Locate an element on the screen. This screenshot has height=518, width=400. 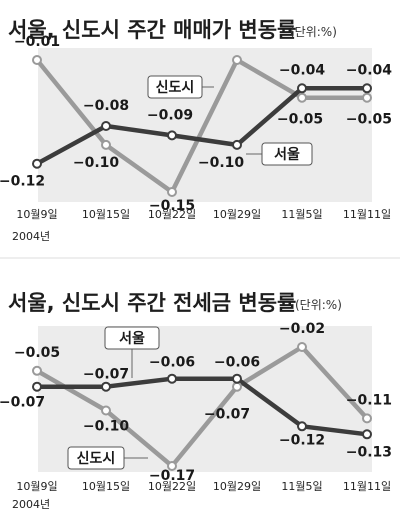
data-label-sindosi-0: −0.01 is located at coordinates (37, 42).